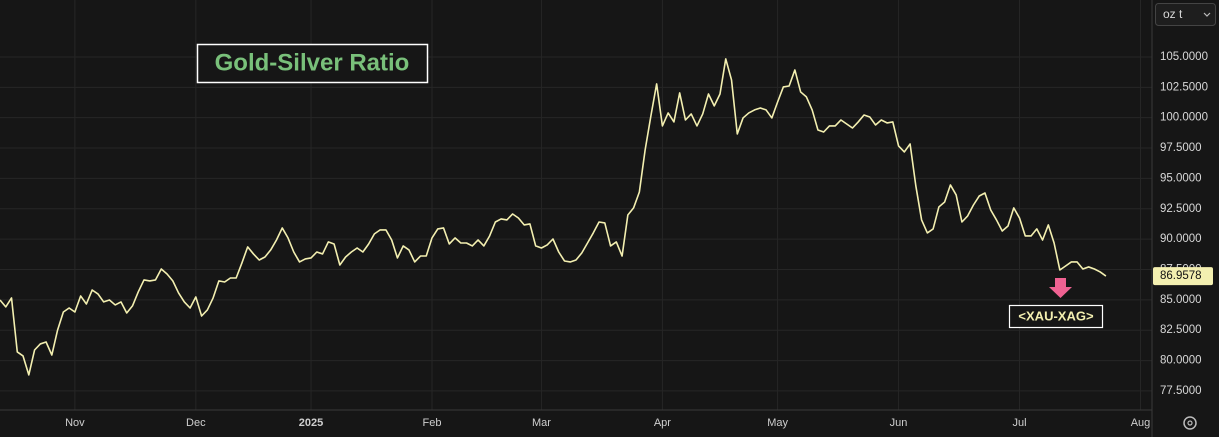 Image resolution: width=1219 pixels, height=437 pixels. Describe the element at coordinates (1185, 14) in the screenshot. I see `unit-dropdown` at that location.